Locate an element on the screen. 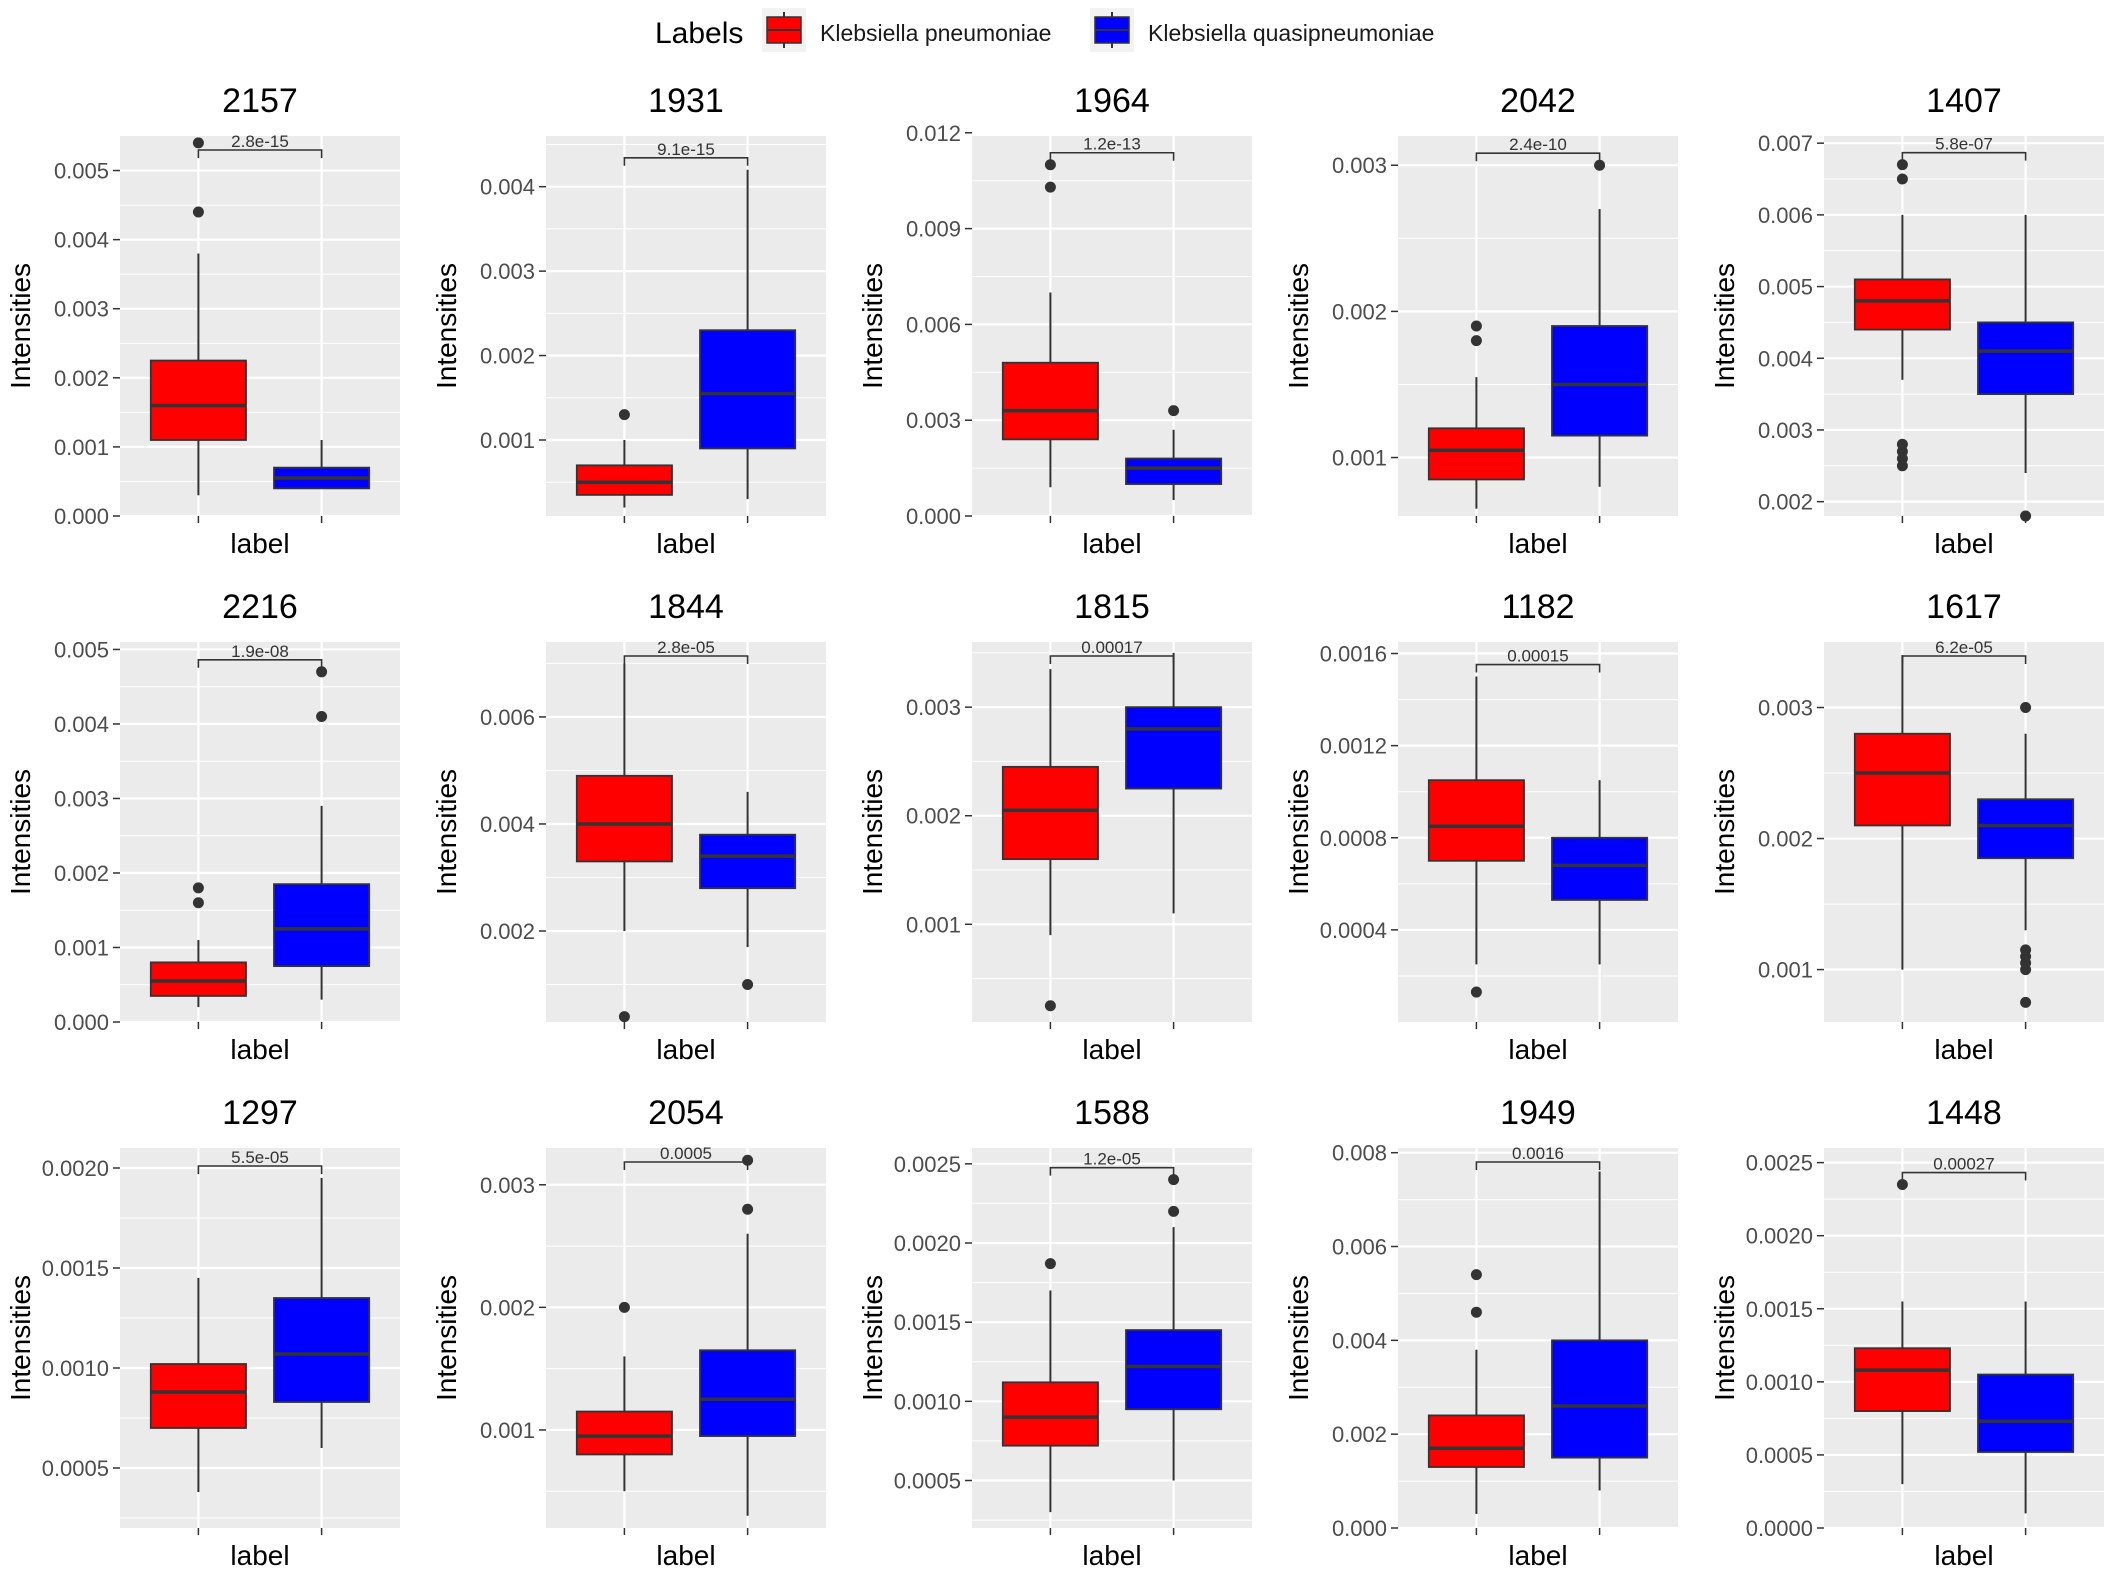 The height and width of the screenshot is (1583, 2118). y-tick-label: 0.000 is located at coordinates (1359, 1528).